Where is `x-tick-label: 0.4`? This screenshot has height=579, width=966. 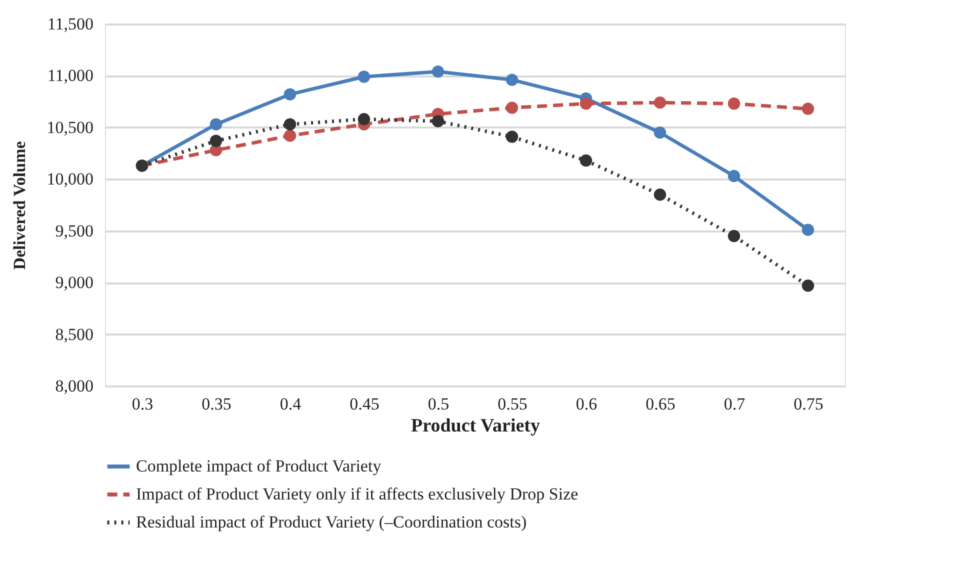
x-tick-label: 0.4 is located at coordinates (291, 404).